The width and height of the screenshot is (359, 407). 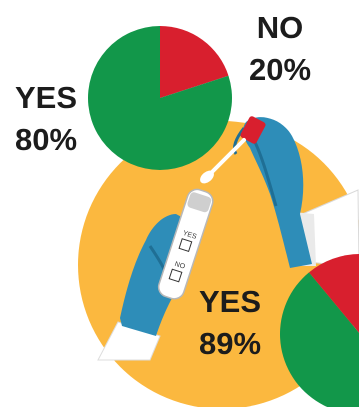 I want to click on pie1-slice-yes, so click(x=160, y=98).